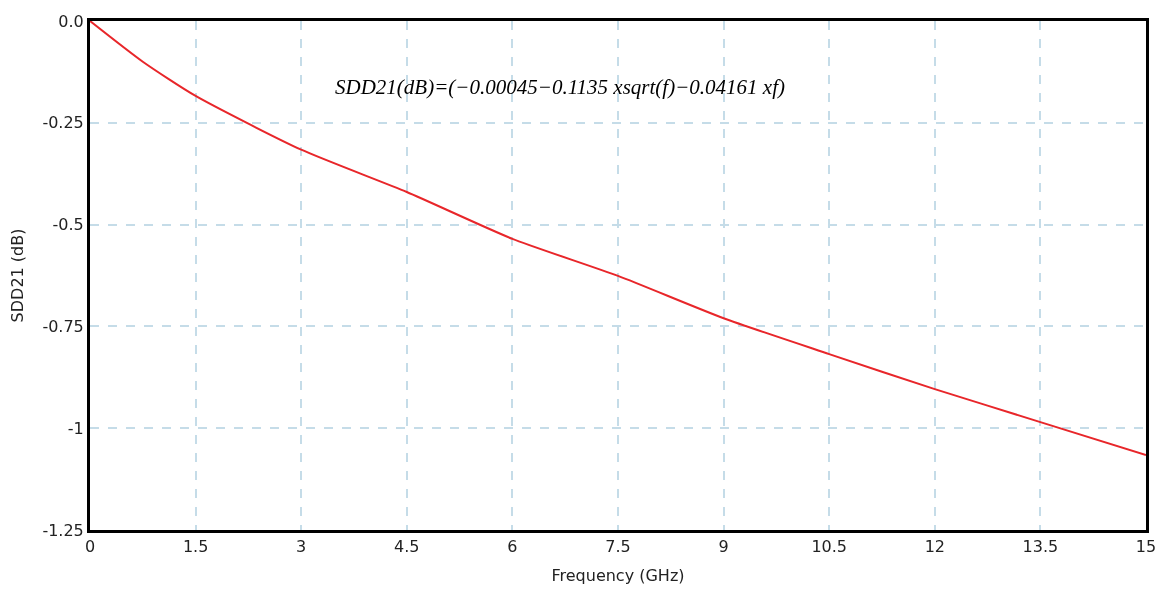 The image size is (1171, 600). What do you see at coordinates (618, 575) in the screenshot?
I see `x-axis-title: Frequency (GHz)` at bounding box center [618, 575].